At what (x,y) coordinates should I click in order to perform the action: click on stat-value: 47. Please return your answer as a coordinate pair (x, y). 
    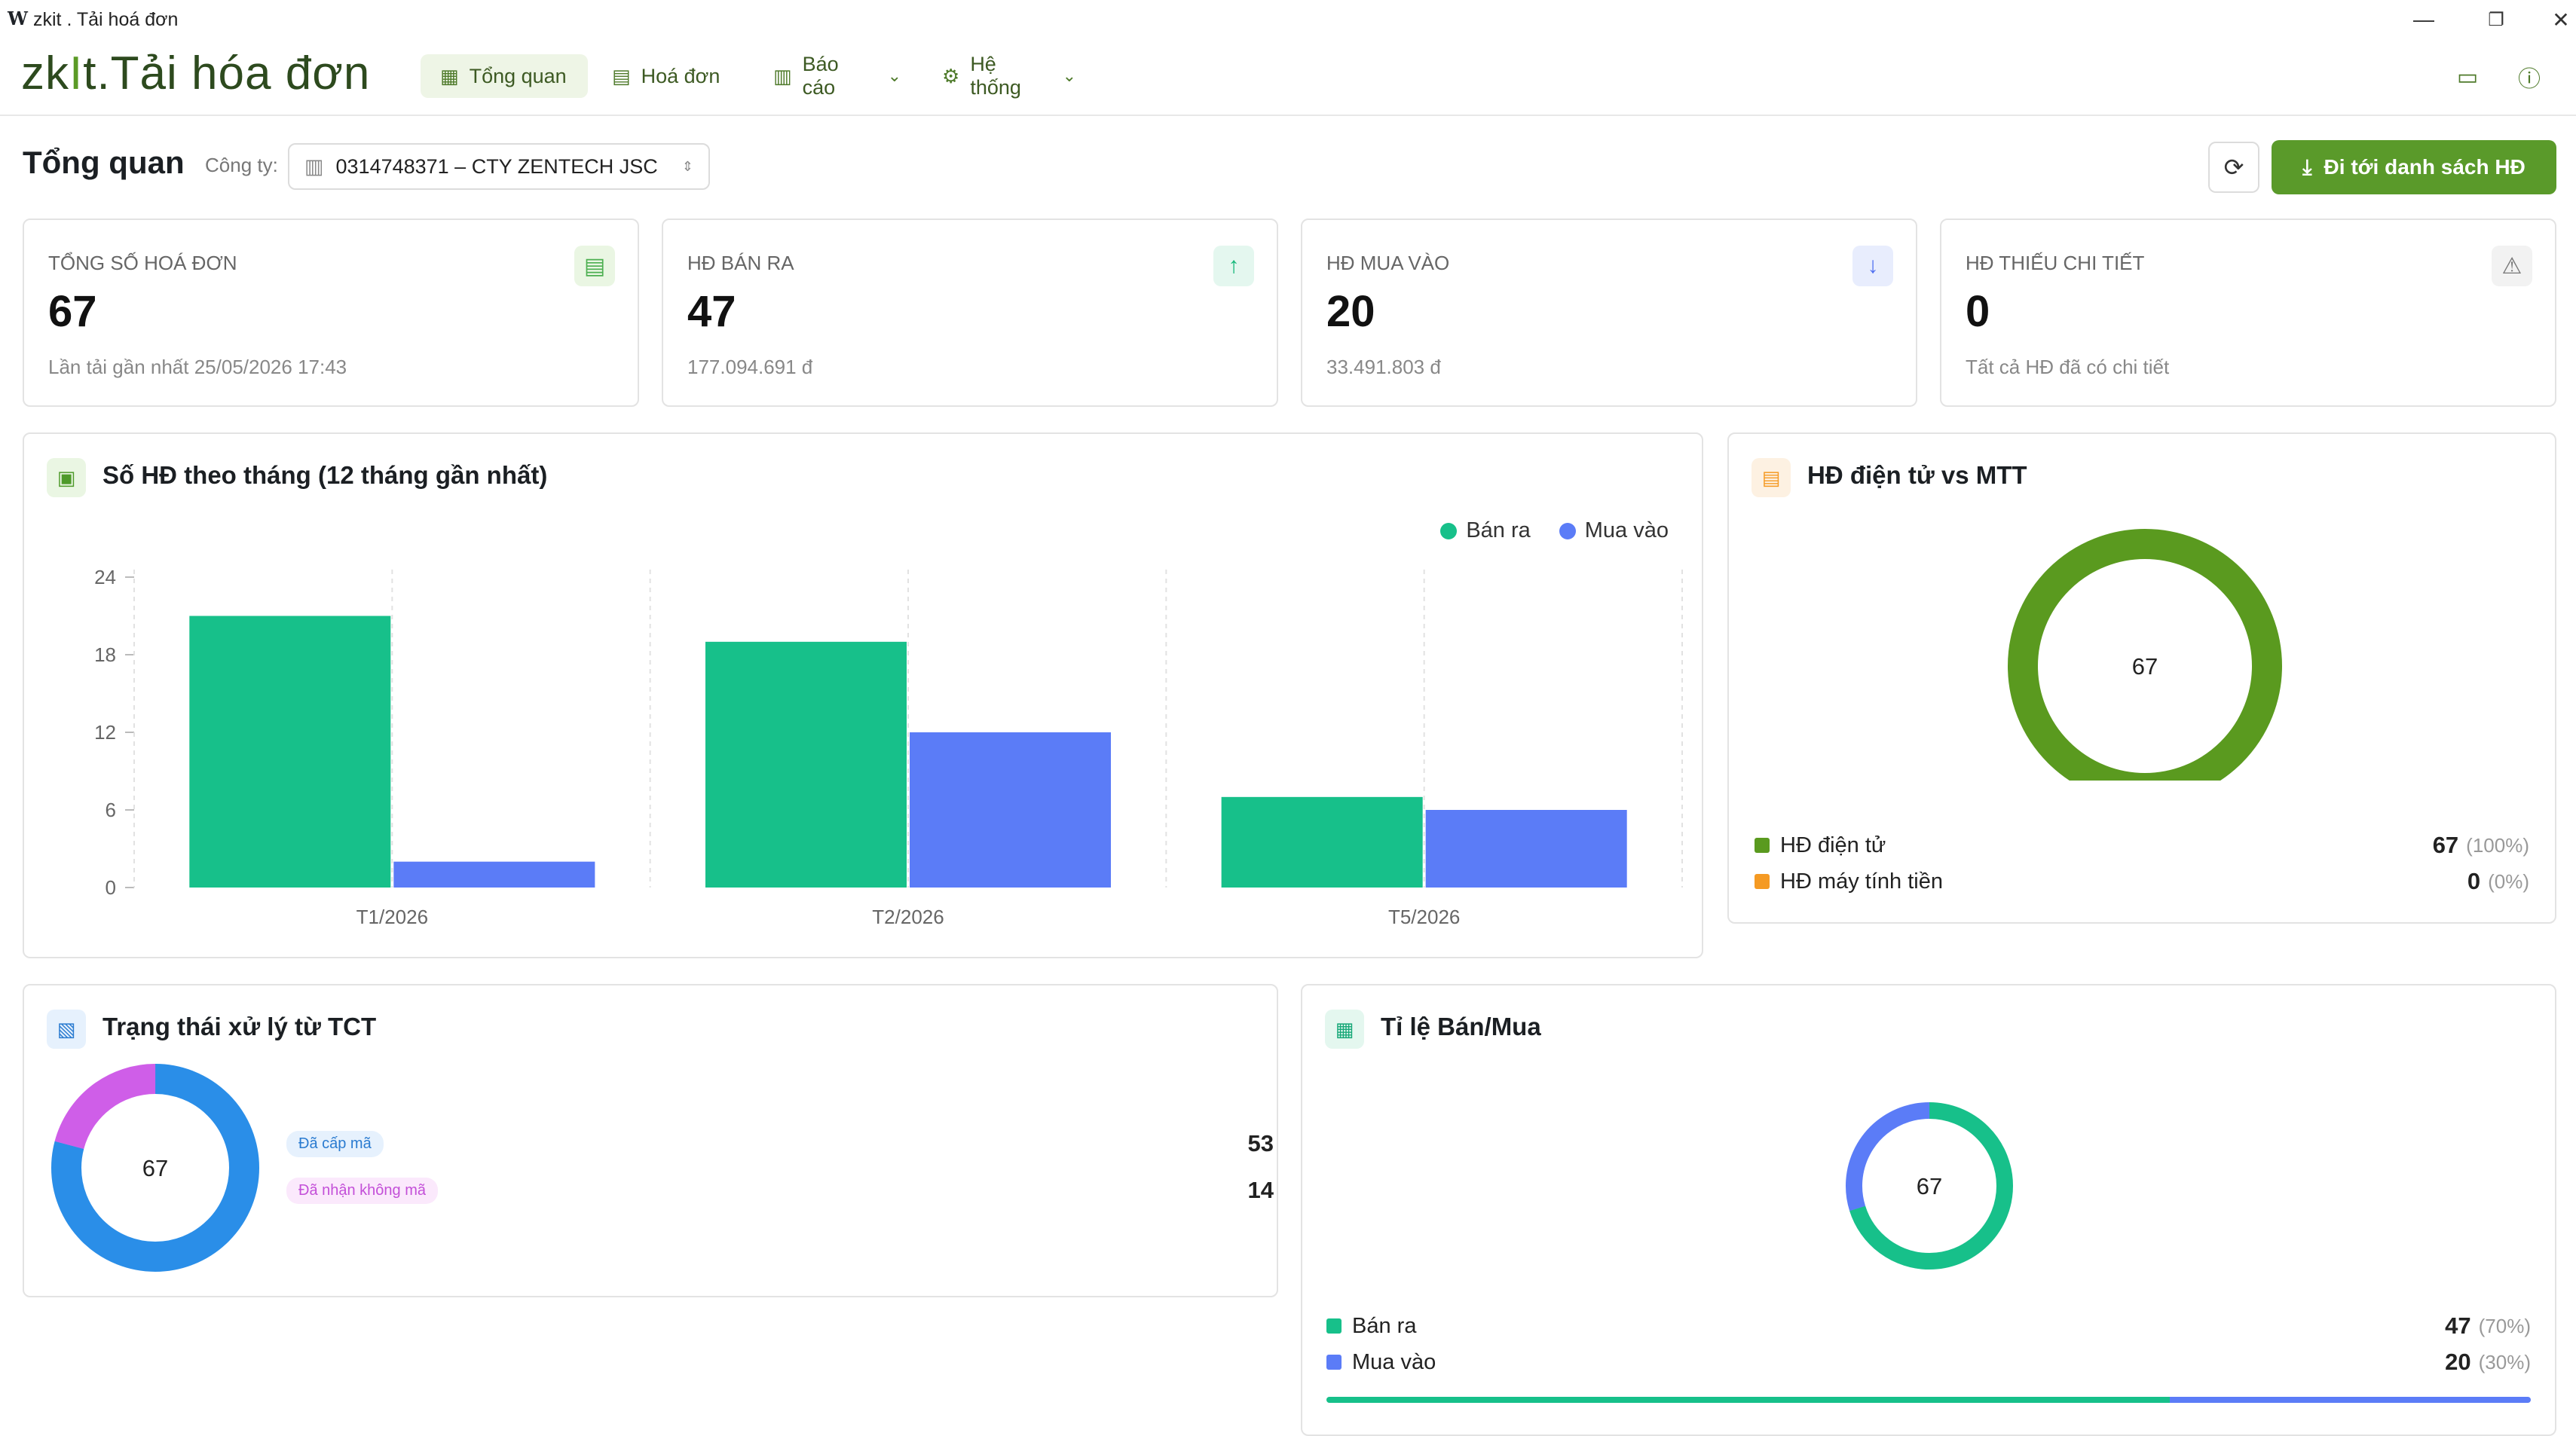
    Looking at the image, I should click on (711, 311).